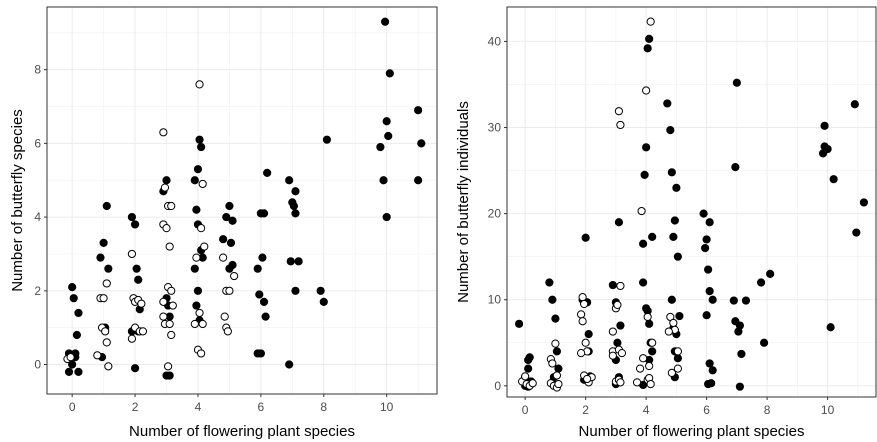 This screenshot has height=442, width=877. What do you see at coordinates (261, 407) in the screenshot?
I see `x-tick-label: 6` at bounding box center [261, 407].